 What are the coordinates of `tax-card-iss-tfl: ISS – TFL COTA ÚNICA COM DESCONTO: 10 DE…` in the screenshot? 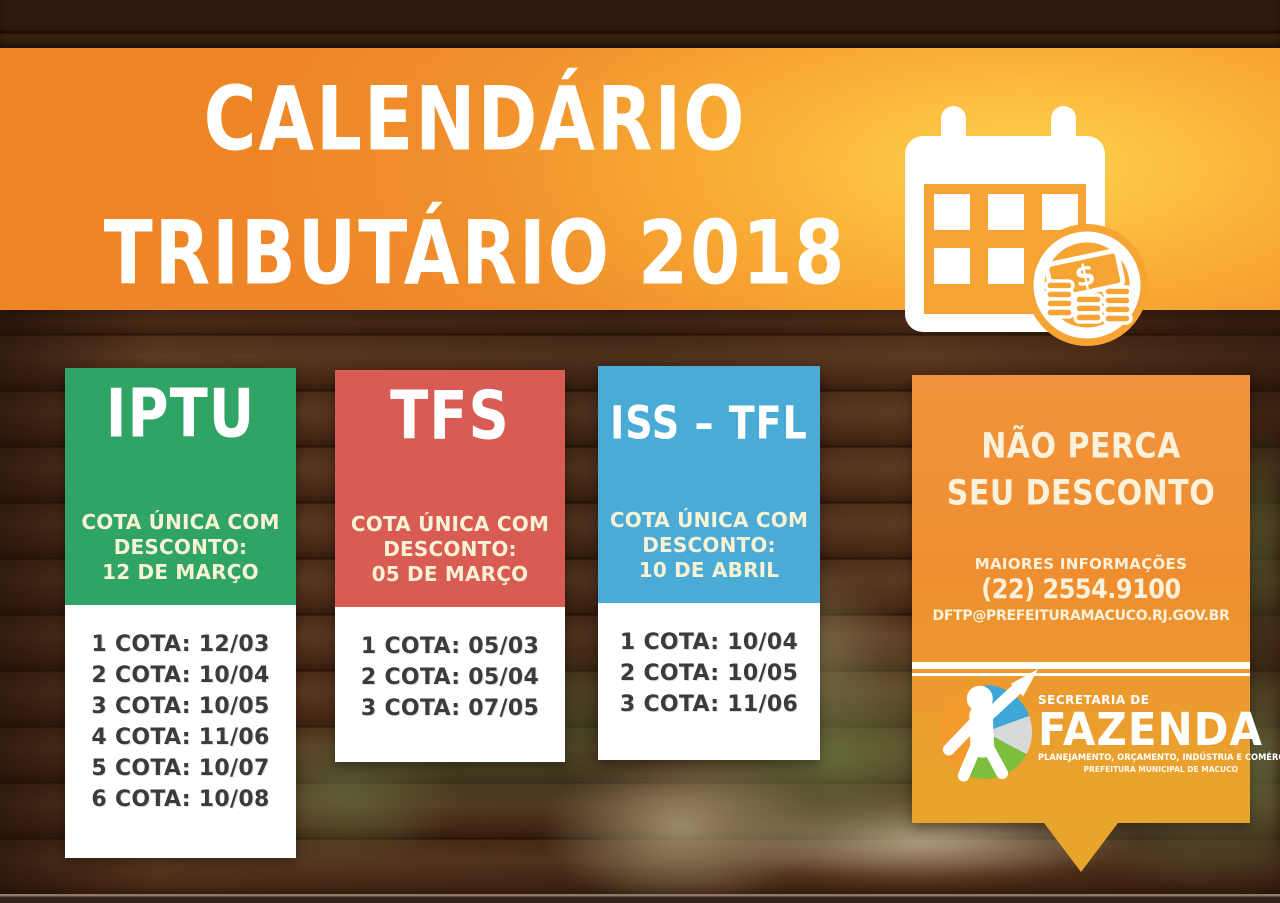 It's located at (709, 563).